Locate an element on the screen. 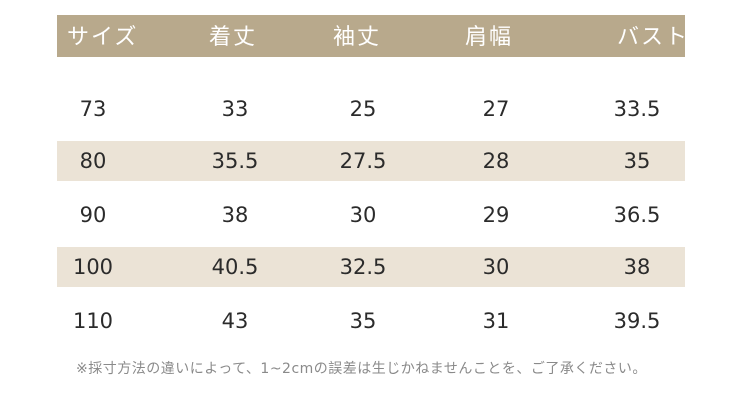  cell-shoulder: 28 is located at coordinates (496, 161).